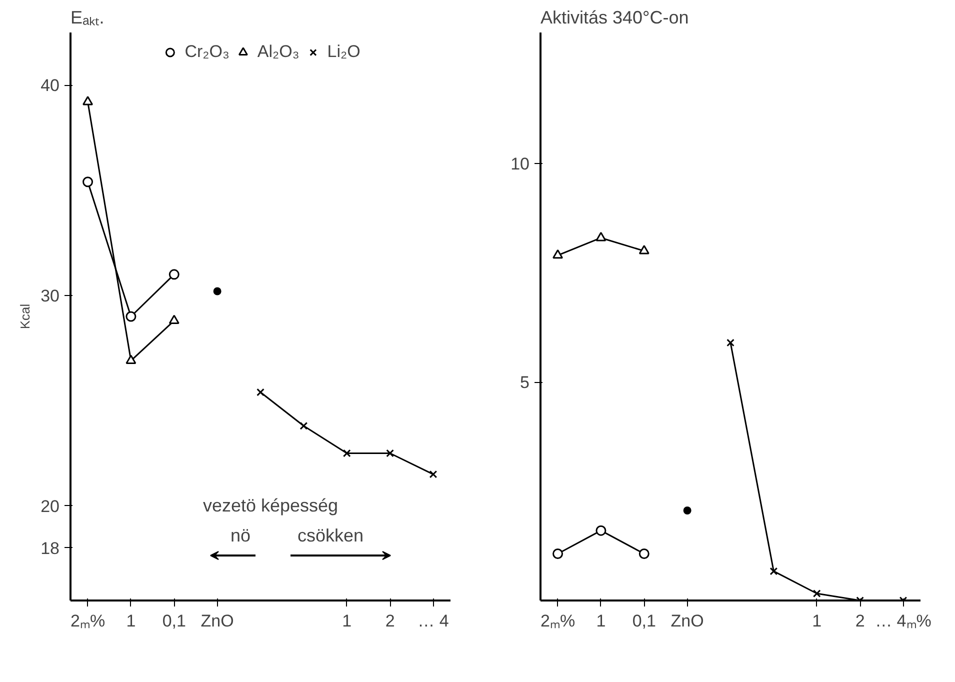  I want to click on legend-label: Li₂O, so click(343, 52).